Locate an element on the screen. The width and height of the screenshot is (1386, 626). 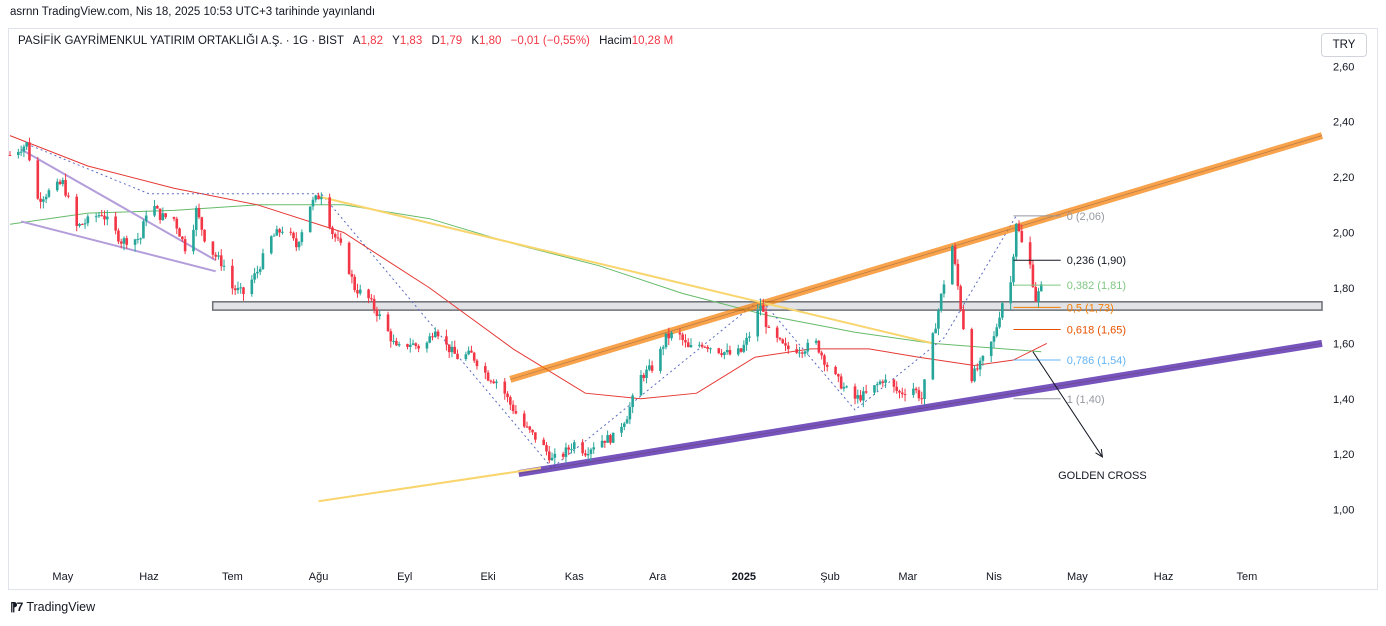
trendline-yellow-line-falling is located at coordinates (626, 270).